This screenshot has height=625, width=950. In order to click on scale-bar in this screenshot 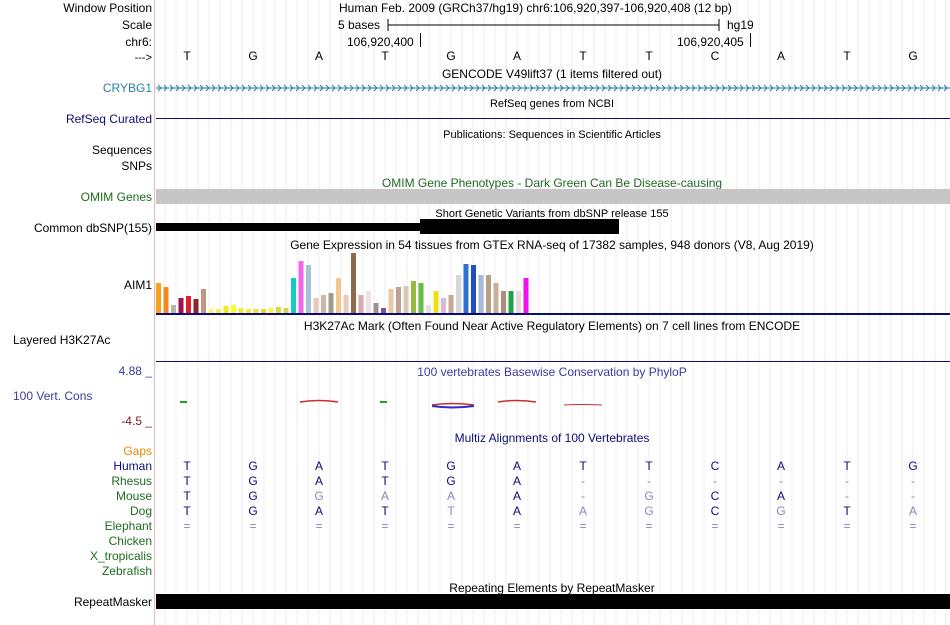, I will do `click(553, 25)`.